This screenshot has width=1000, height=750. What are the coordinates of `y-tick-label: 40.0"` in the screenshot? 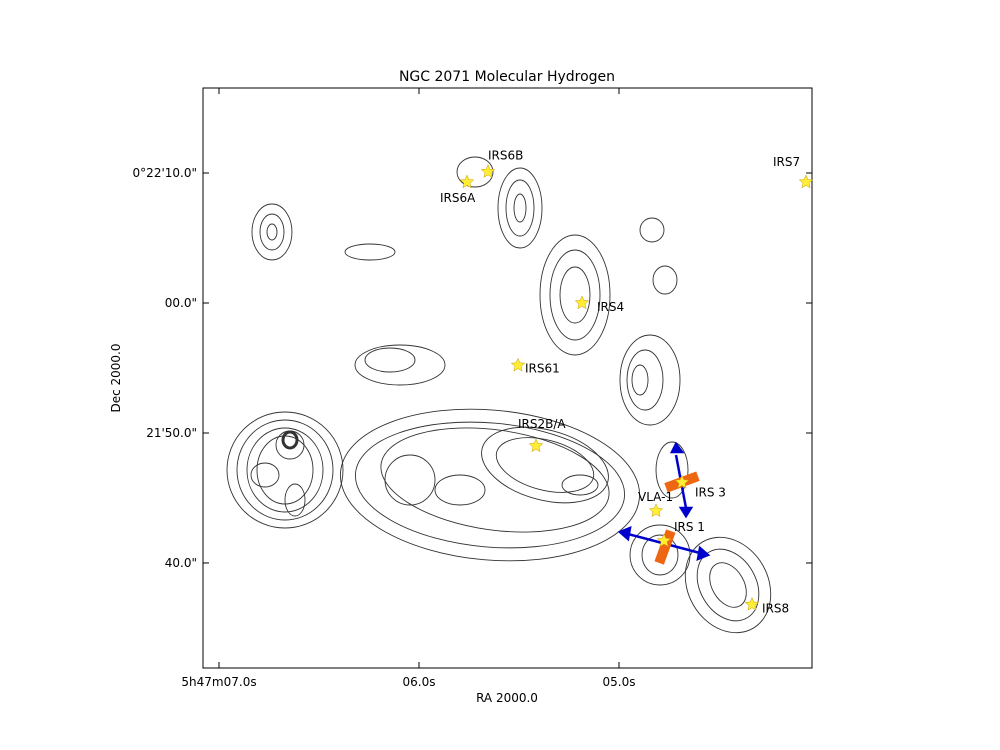 It's located at (181, 563).